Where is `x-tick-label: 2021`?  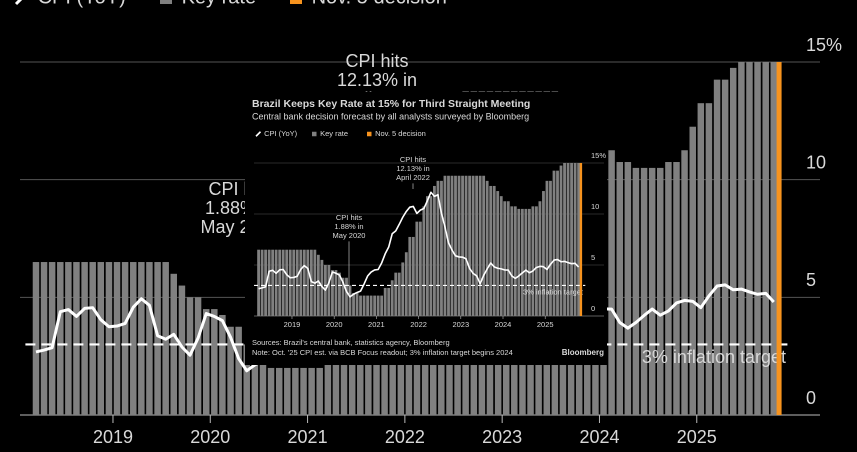
x-tick-label: 2021 is located at coordinates (308, 437).